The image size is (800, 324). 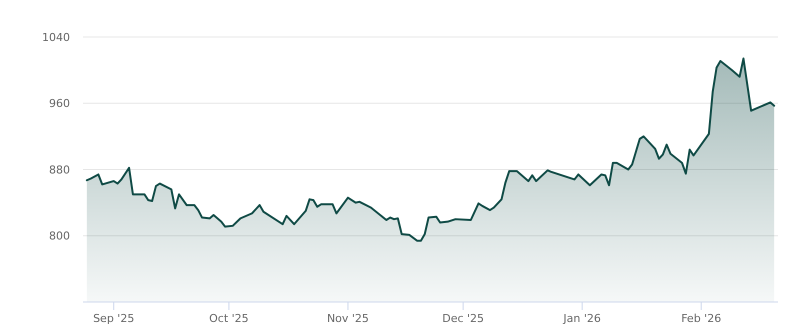 What do you see at coordinates (59, 103) in the screenshot?
I see `y-tick-label: 960` at bounding box center [59, 103].